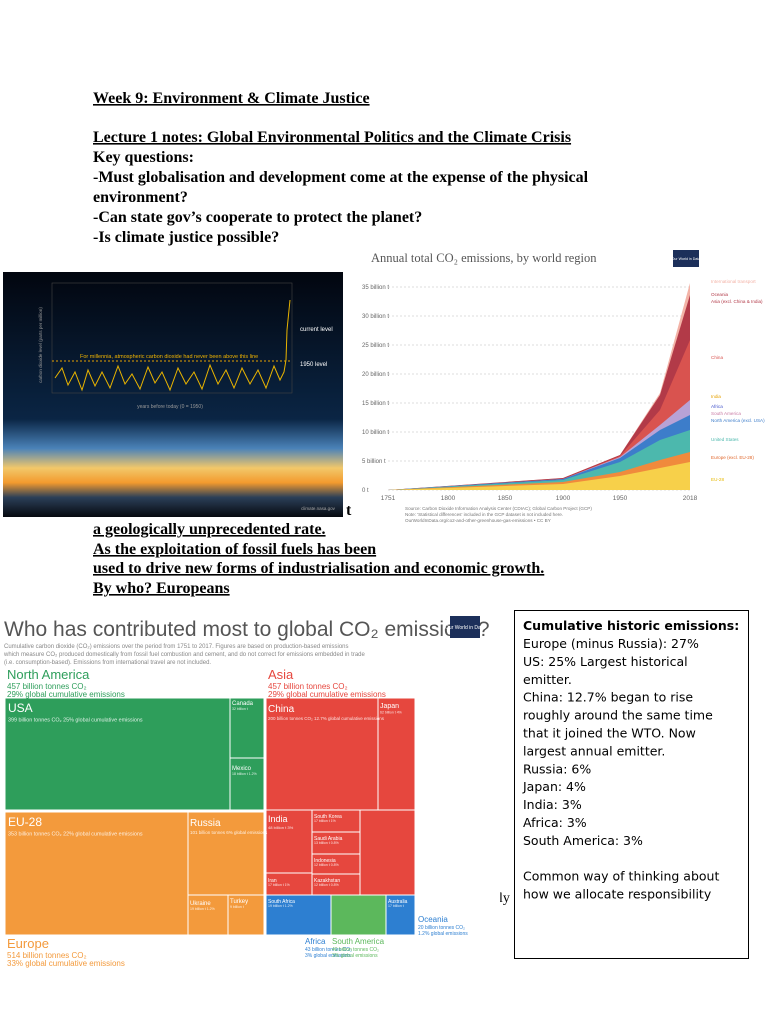 The height and width of the screenshot is (1024, 768). What do you see at coordinates (349, 510) in the screenshot?
I see `text-fragment: t` at bounding box center [349, 510].